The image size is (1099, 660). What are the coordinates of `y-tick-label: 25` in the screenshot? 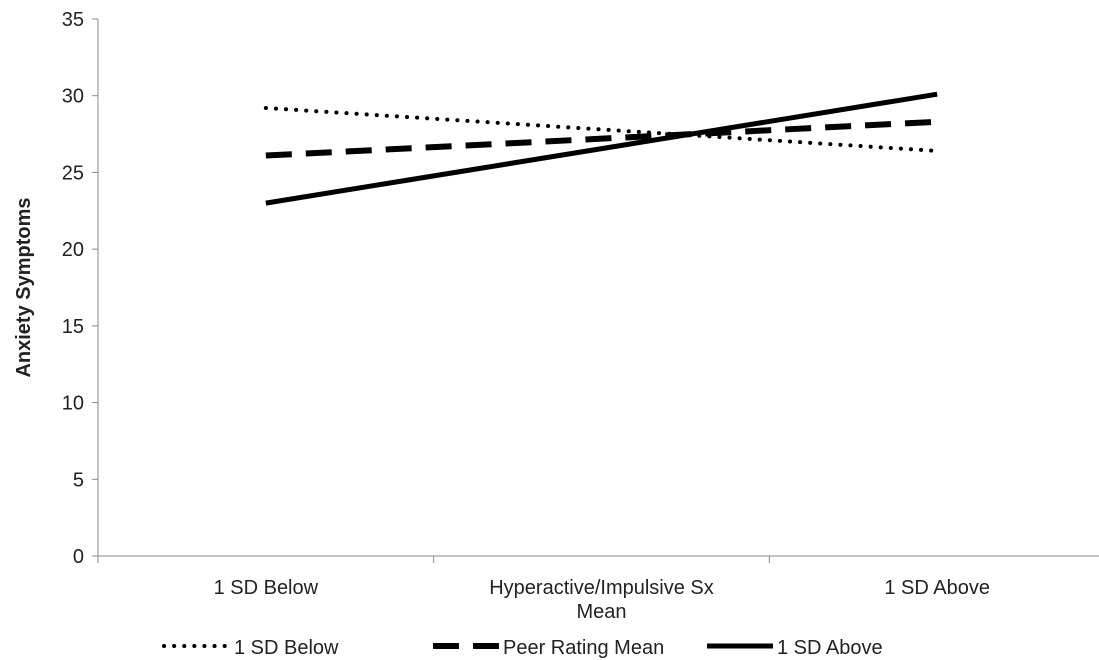 It's located at (73, 173).